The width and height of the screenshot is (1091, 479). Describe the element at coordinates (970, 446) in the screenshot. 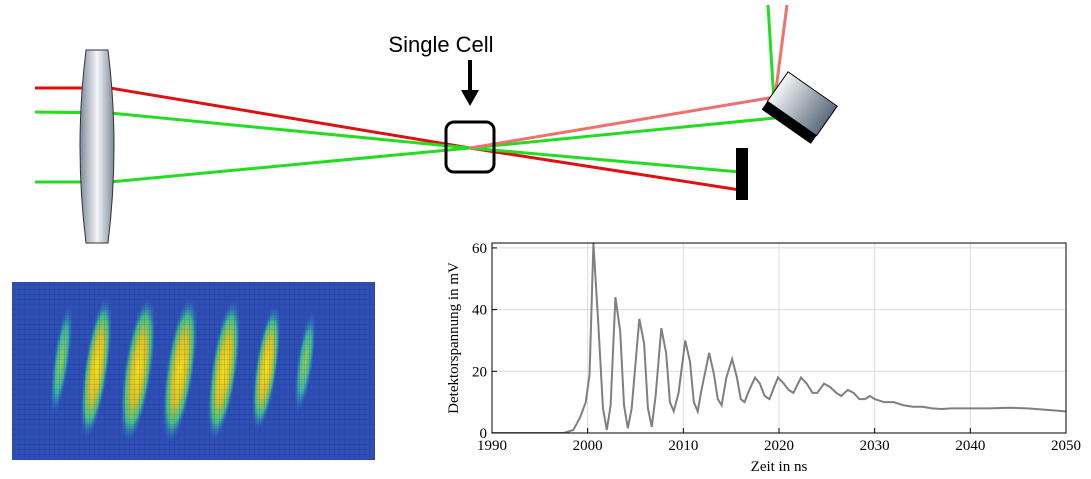

I see `x-tick-label: 2040` at that location.